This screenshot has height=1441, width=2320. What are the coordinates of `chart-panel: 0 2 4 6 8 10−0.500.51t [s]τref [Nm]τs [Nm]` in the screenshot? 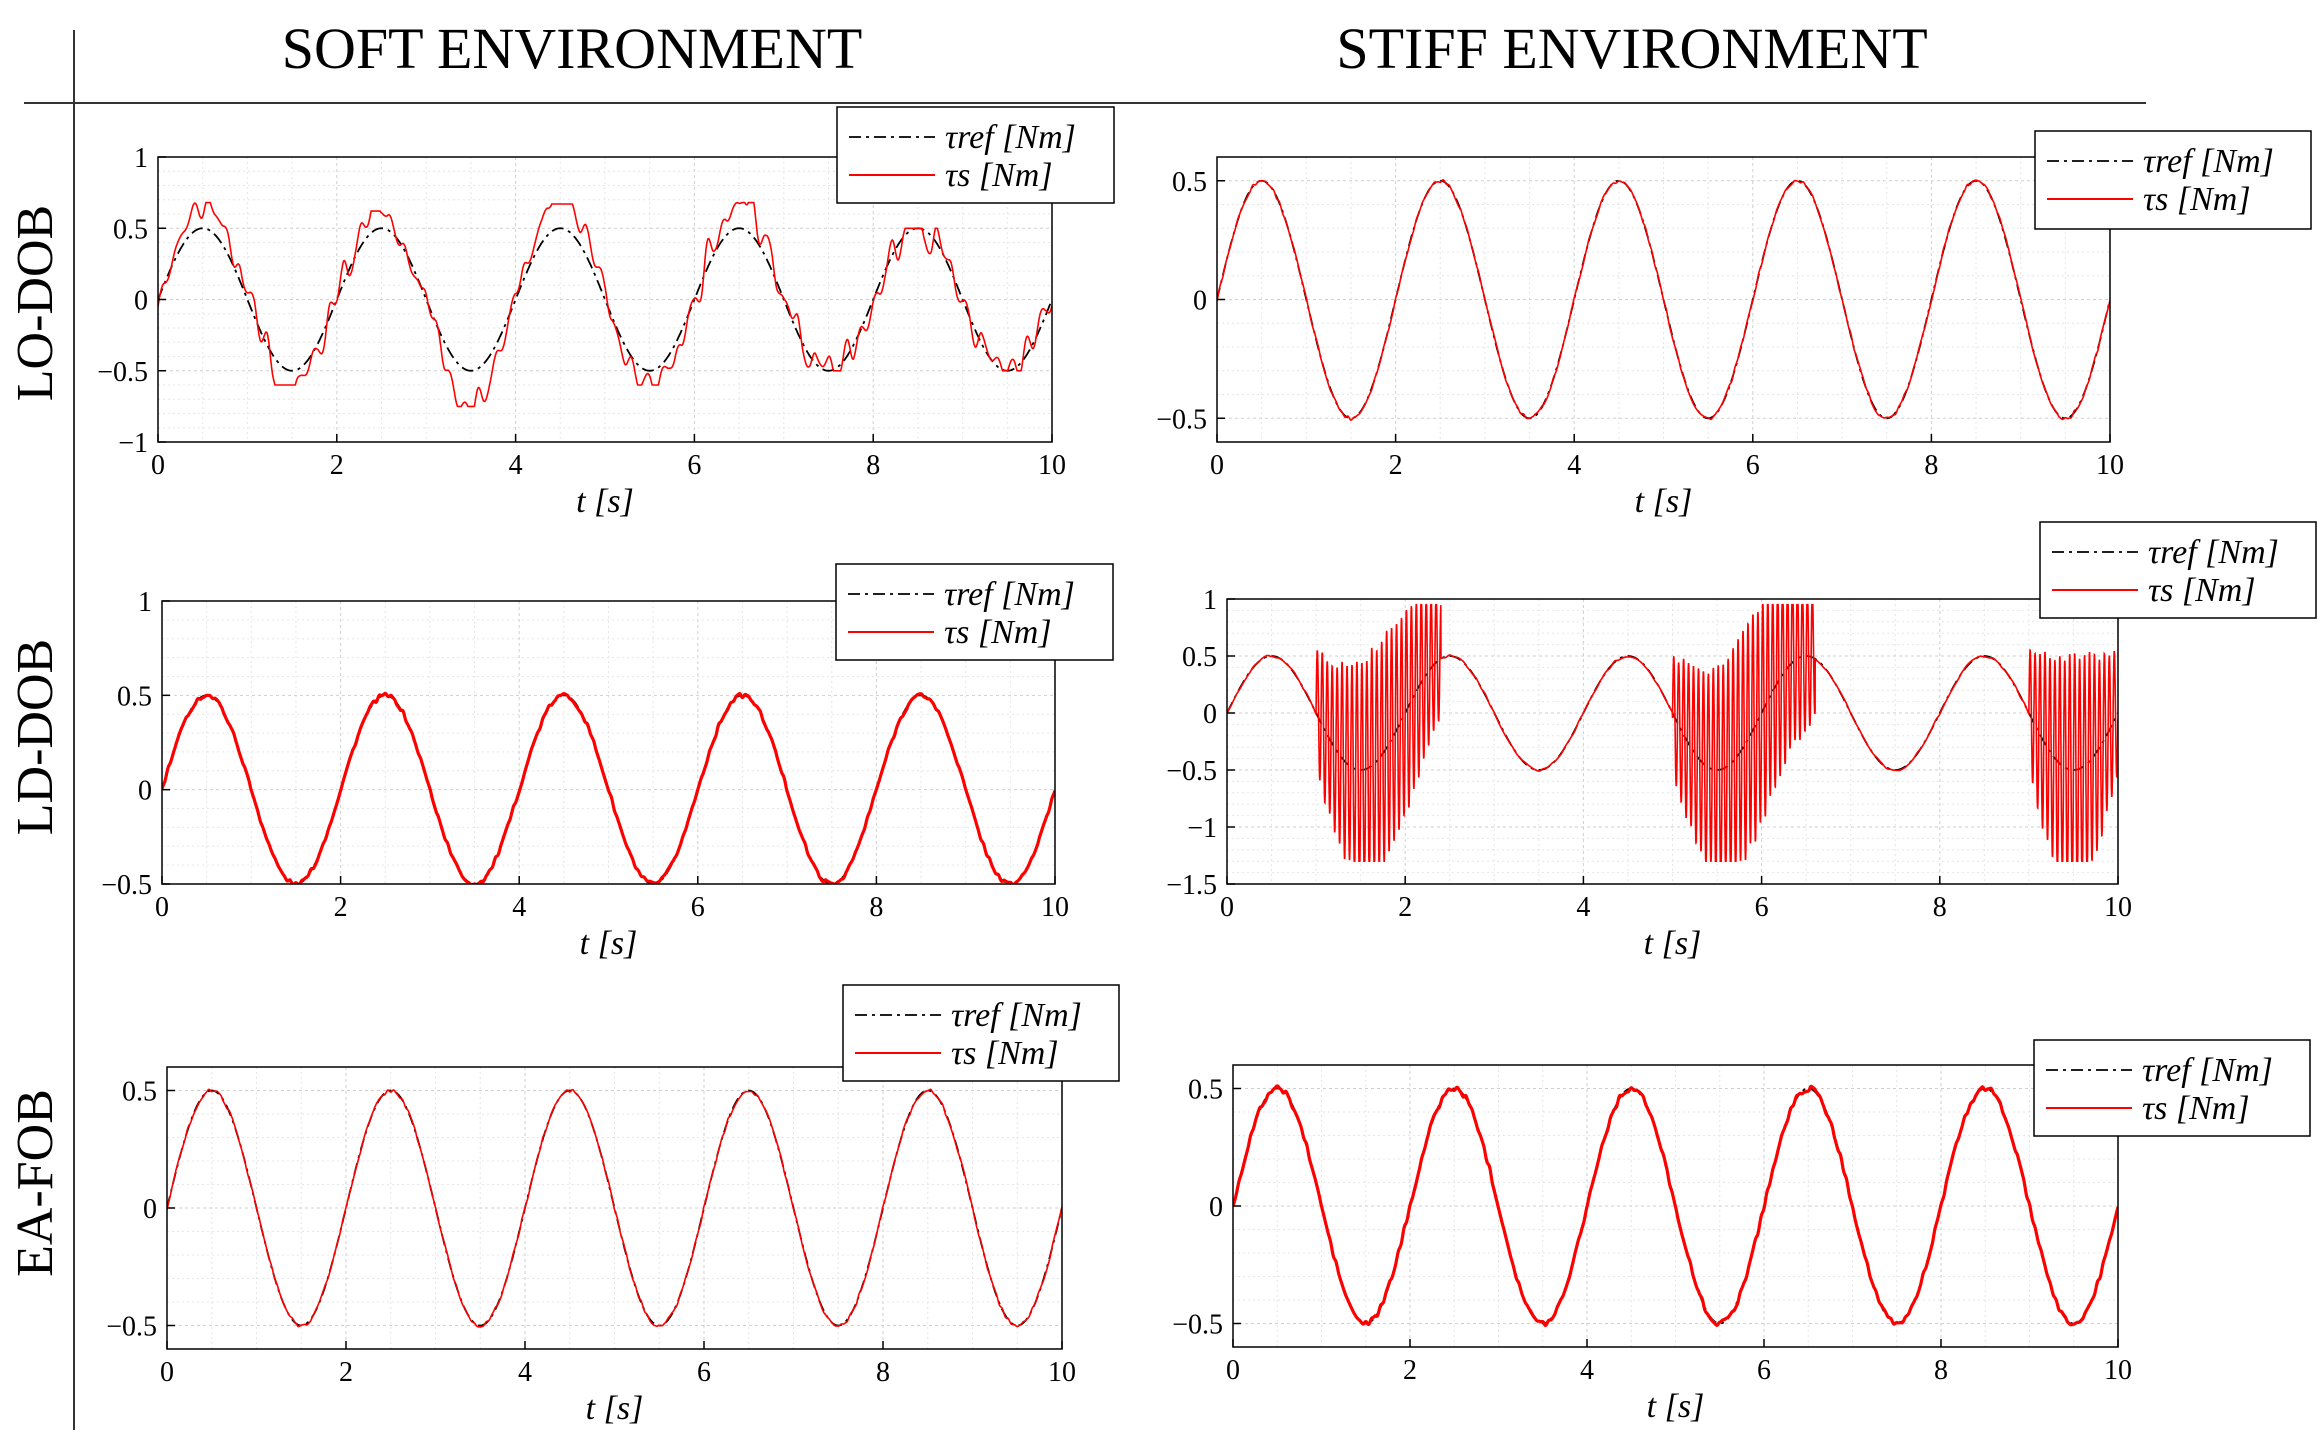 It's located at (607, 762).